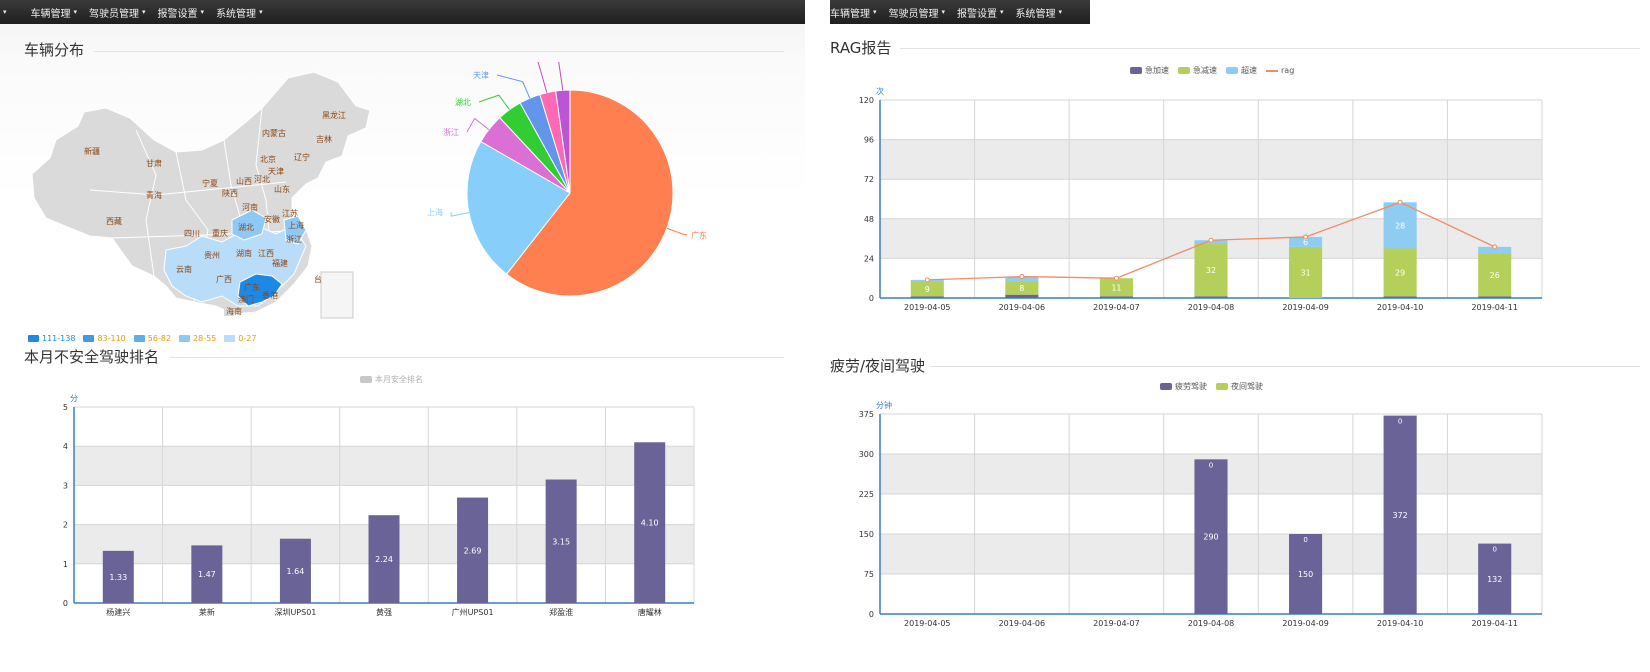 Image resolution: width=1650 pixels, height=672 pixels. I want to click on map-legend-item: 0-27, so click(240, 338).